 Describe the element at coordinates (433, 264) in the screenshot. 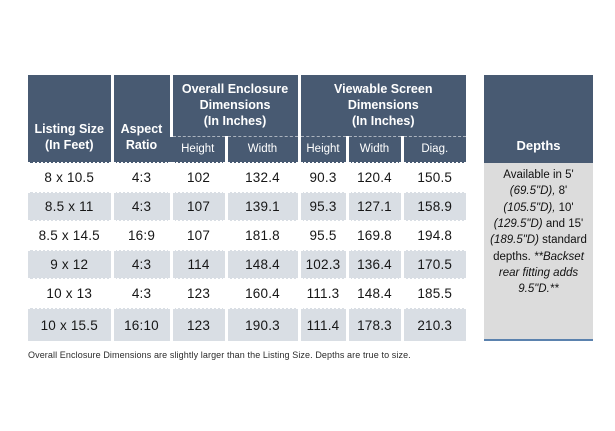

I see `cell-viewable-diag: 170.5` at that location.